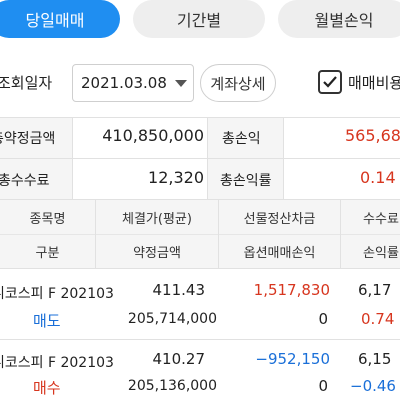 The image size is (400, 400). I want to click on total-contract-amount-value: 410,850,000, so click(153, 135).